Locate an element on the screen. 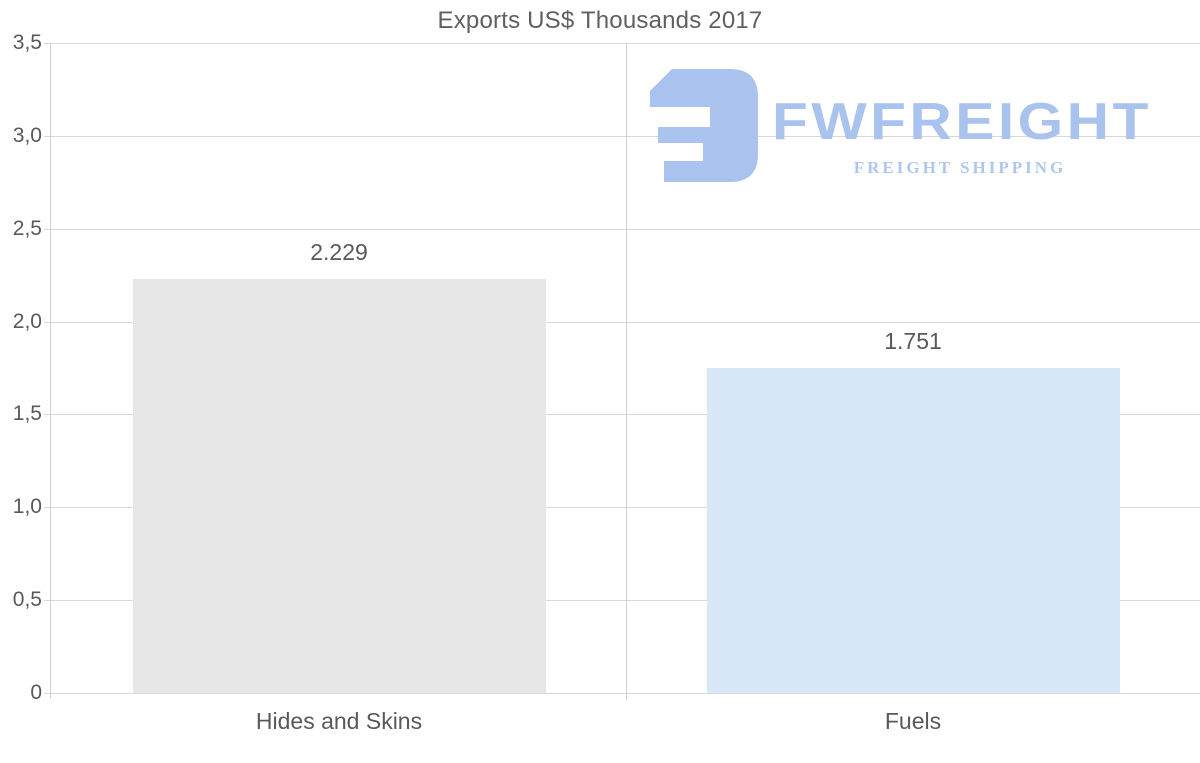 This screenshot has width=1200, height=763. y-axis-tick-label: 1,5 is located at coordinates (27, 413).